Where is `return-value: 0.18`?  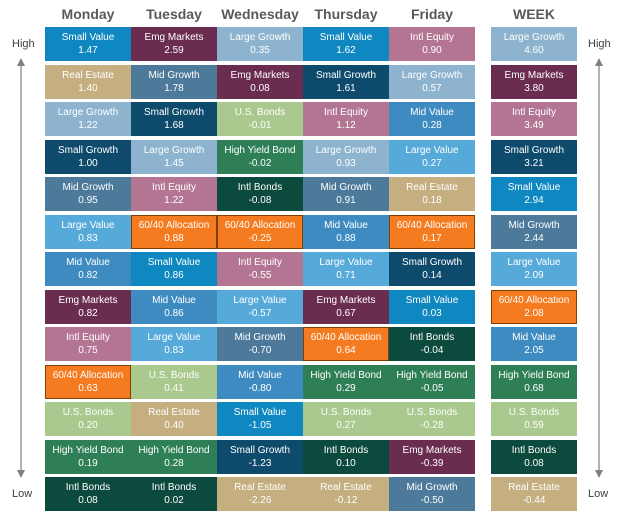 return-value: 0.18 is located at coordinates (432, 200).